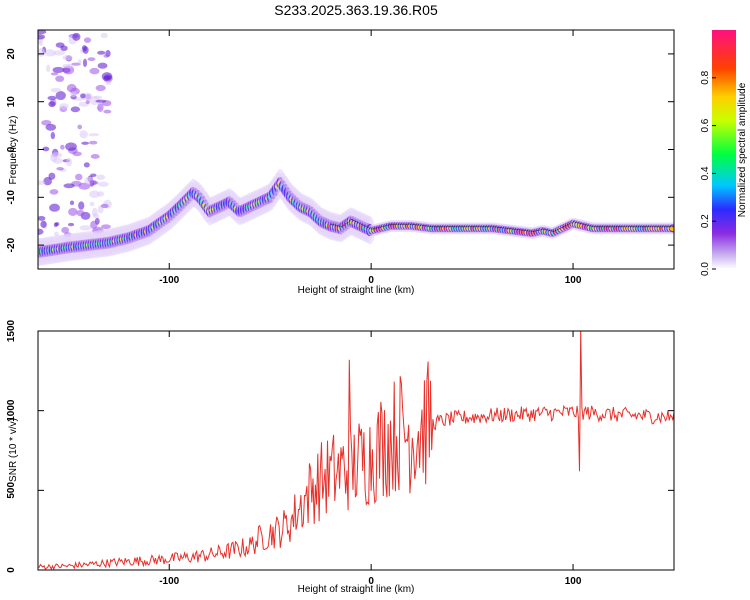 Image resolution: width=750 pixels, height=600 pixels. I want to click on snr-x-tick-label: 0, so click(371, 581).